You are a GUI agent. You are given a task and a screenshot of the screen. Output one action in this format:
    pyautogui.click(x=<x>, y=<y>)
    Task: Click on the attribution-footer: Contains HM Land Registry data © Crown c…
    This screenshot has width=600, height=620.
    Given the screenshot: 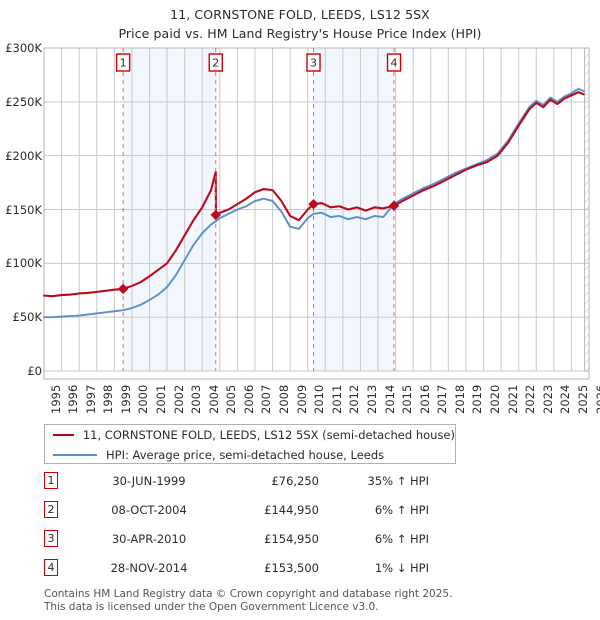 What is the action you would take?
    pyautogui.click(x=304, y=600)
    